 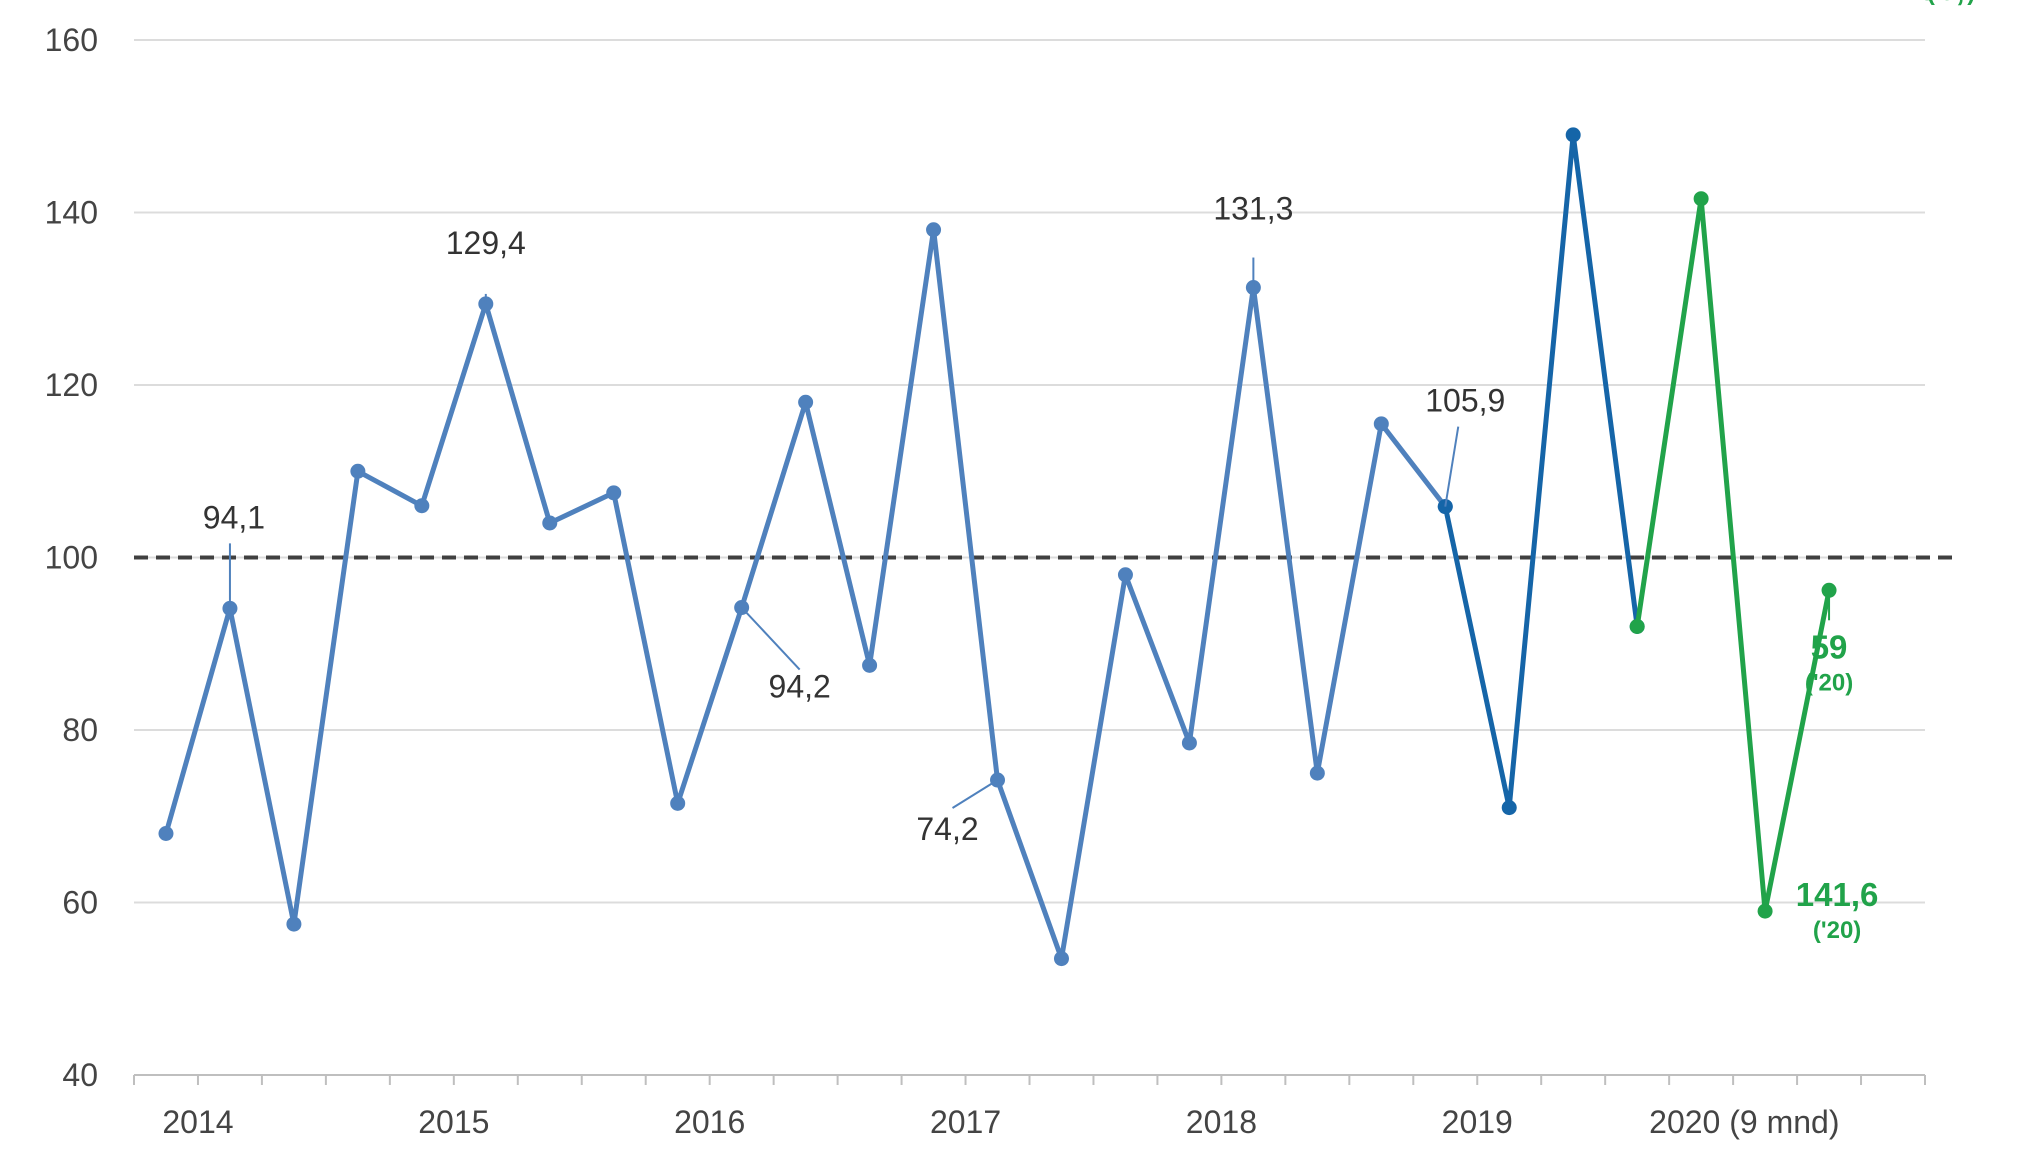 I want to click on highlight-sublabel-0: ('20), so click(x=1837, y=930).